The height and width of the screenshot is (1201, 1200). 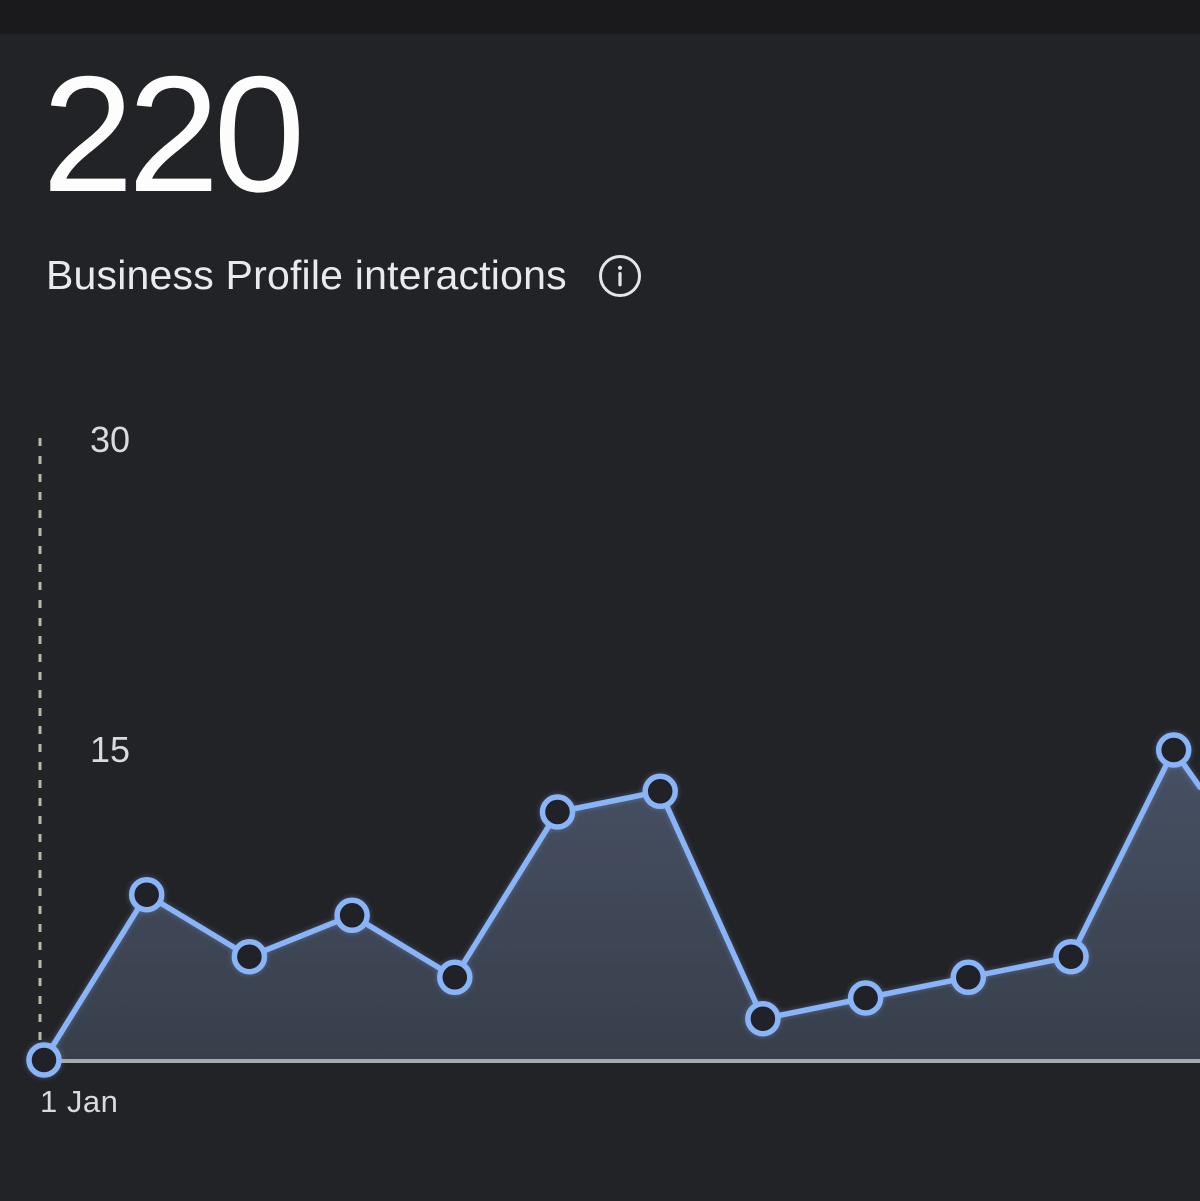 I want to click on info-icon, so click(x=620, y=276).